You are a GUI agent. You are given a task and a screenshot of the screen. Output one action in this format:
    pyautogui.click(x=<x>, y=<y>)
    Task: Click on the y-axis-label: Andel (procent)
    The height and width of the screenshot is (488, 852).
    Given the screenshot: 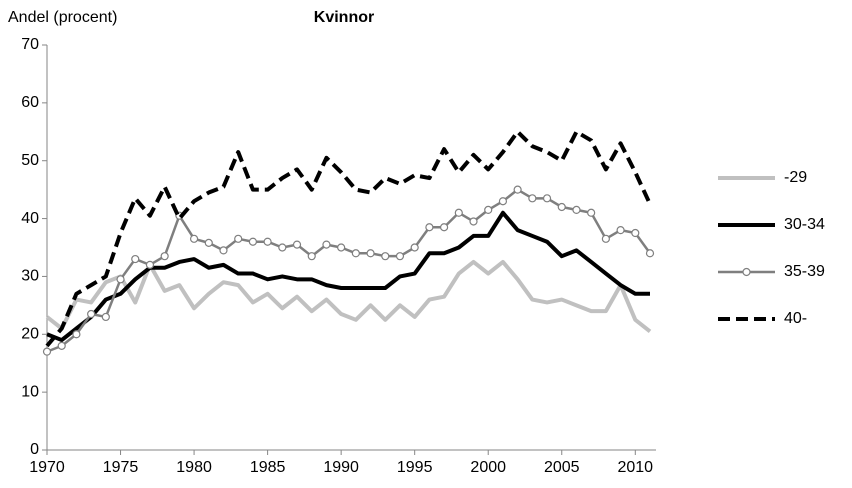 What is the action you would take?
    pyautogui.click(x=62, y=17)
    